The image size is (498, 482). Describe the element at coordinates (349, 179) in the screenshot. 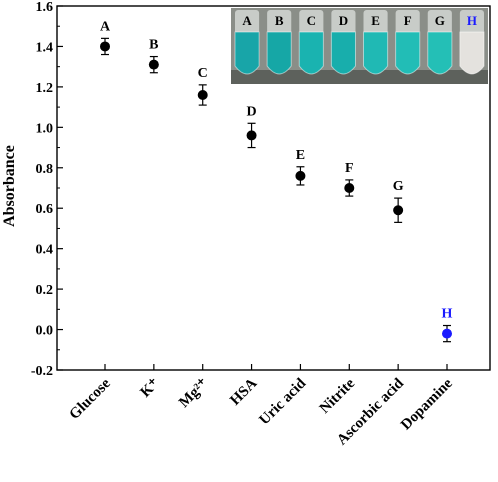

I see `point-group: F` at that location.